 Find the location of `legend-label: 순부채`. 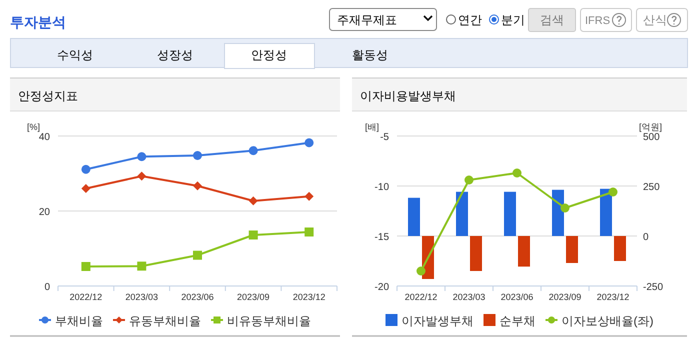

legend-label: 순부채 is located at coordinates (518, 321).